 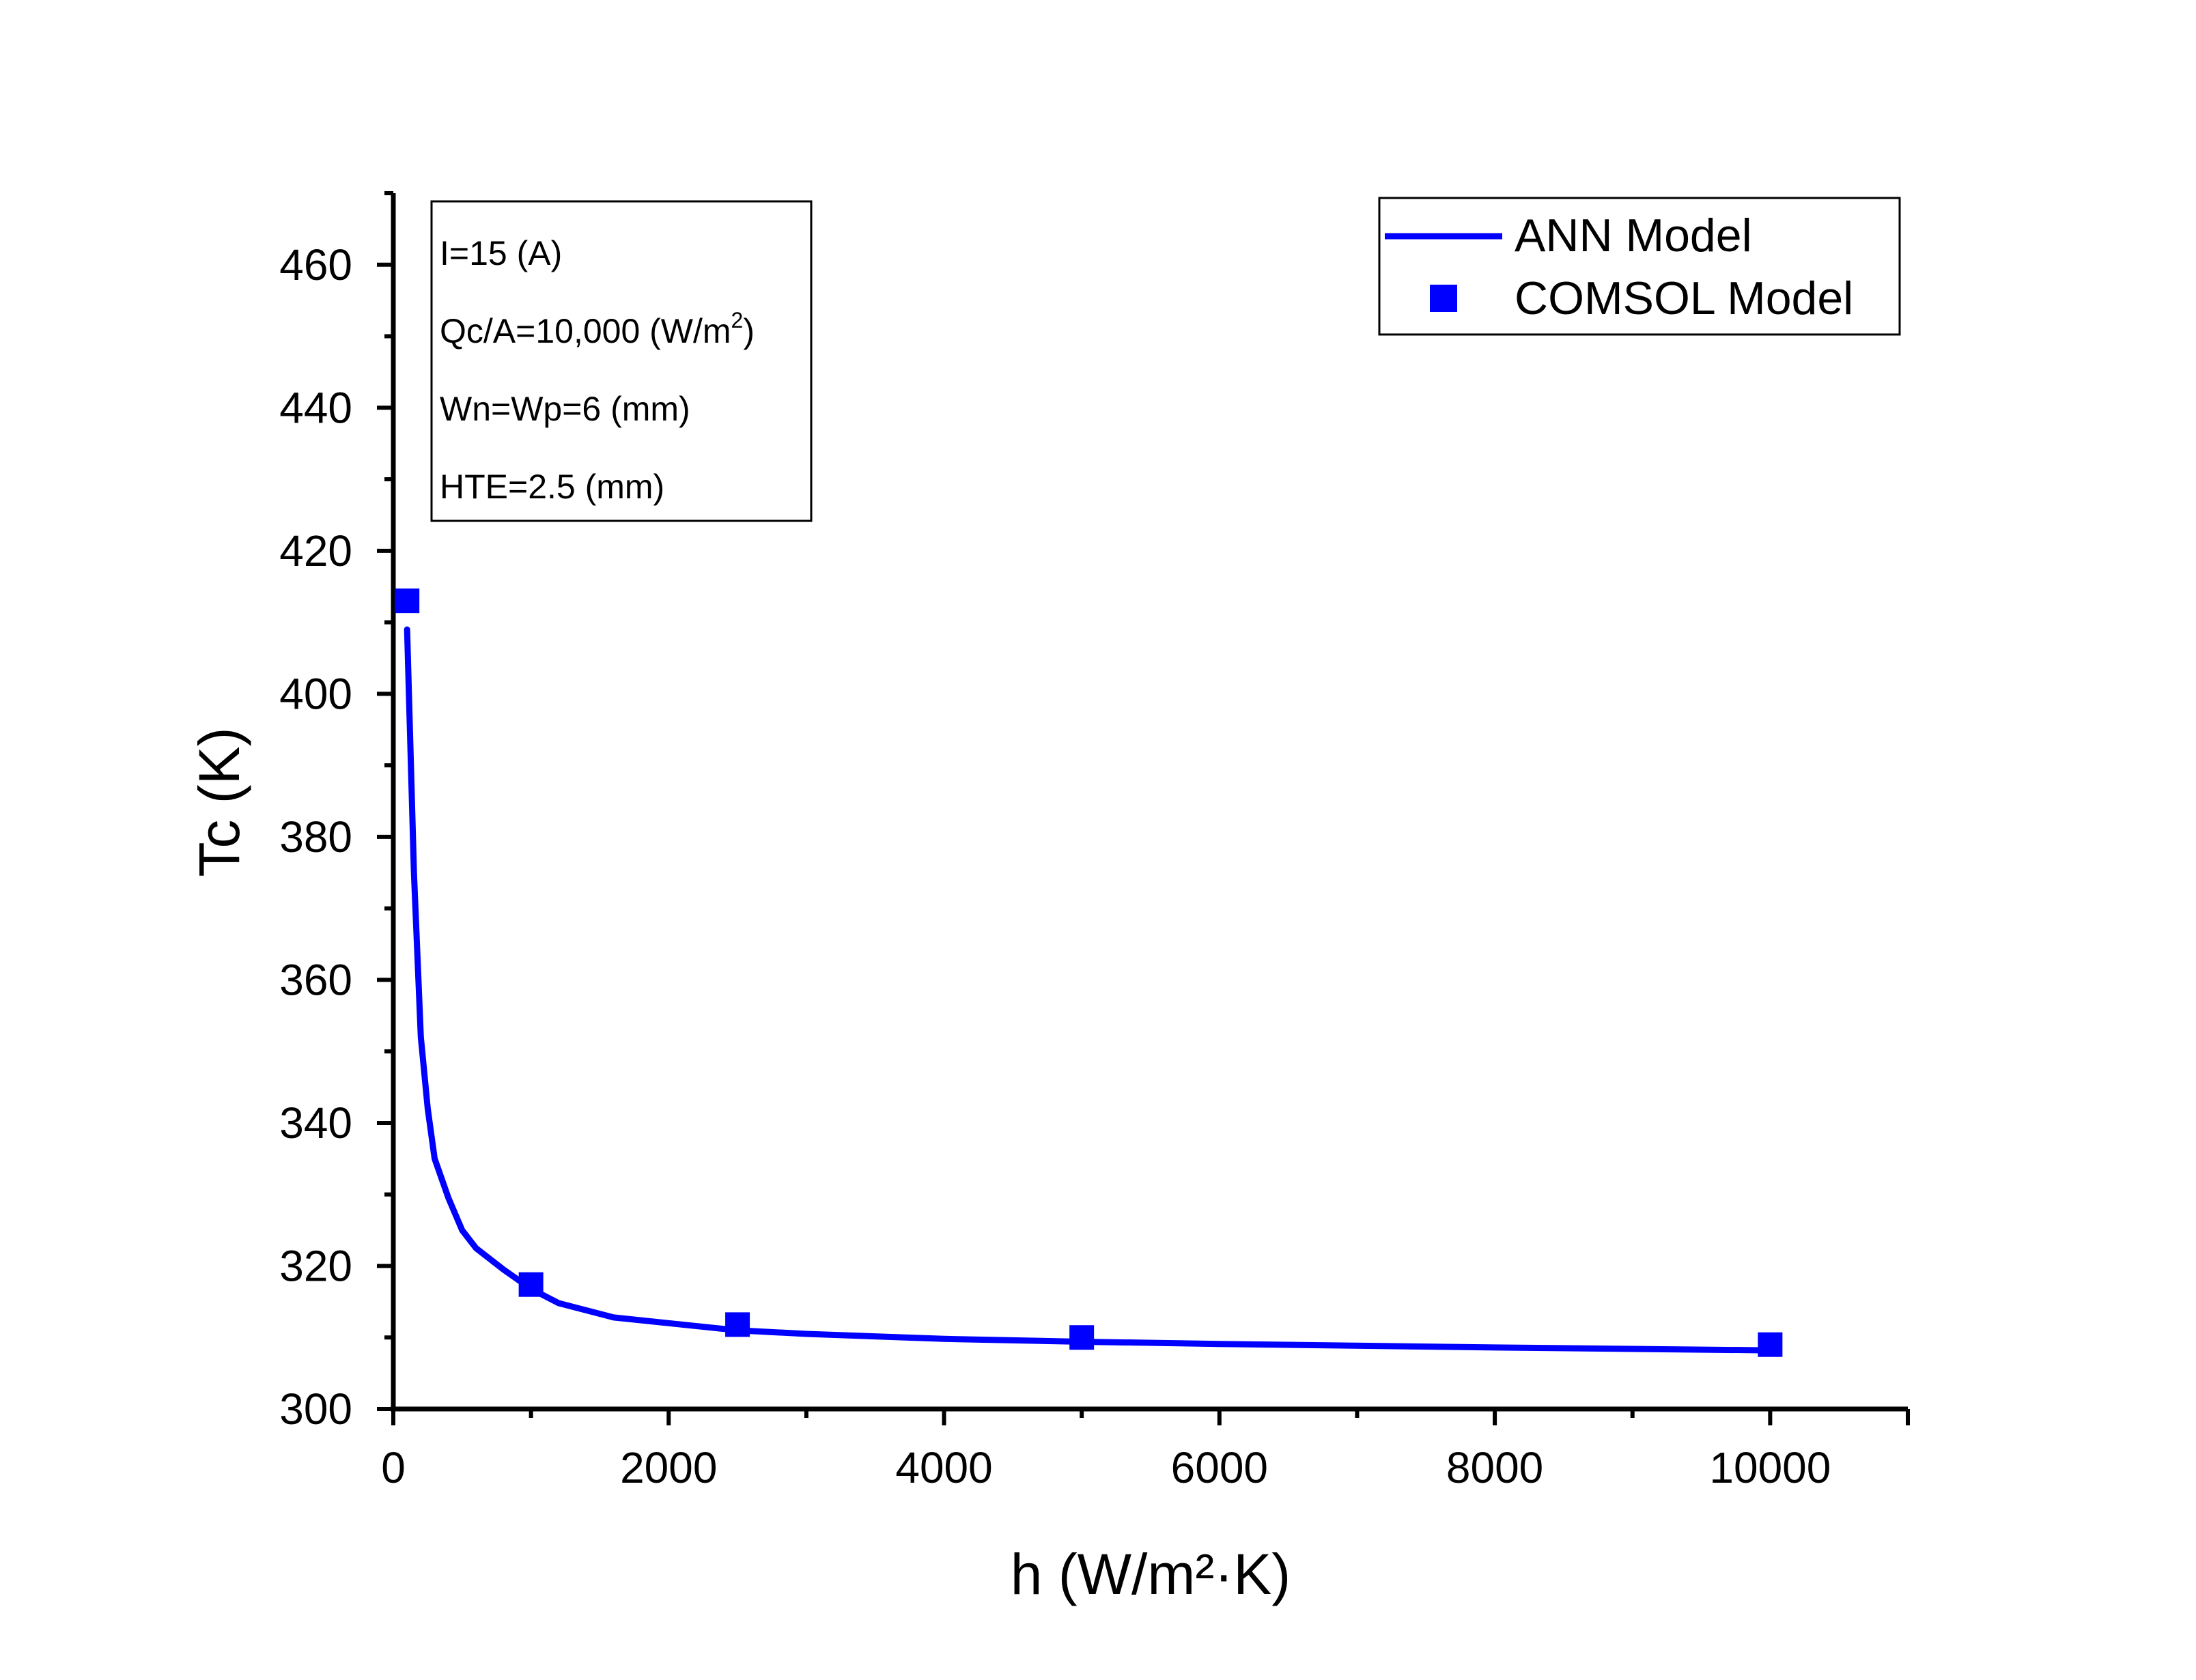 I want to click on y-axis-ticks: 300 320 340 360 380 400 420 440 460, so click(x=336, y=812).